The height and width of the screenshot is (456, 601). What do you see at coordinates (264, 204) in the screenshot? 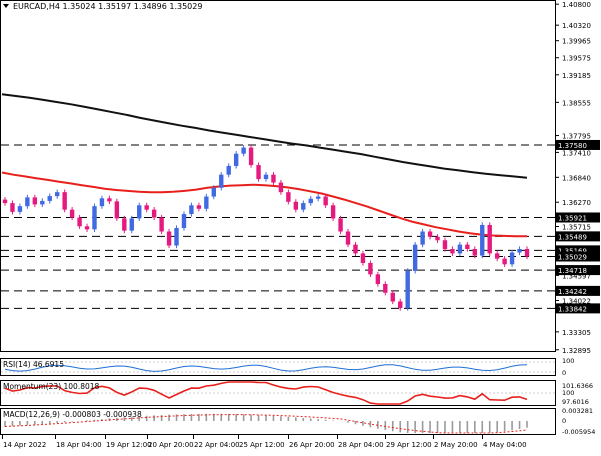
I see `fast-moving-average-line` at bounding box center [264, 204].